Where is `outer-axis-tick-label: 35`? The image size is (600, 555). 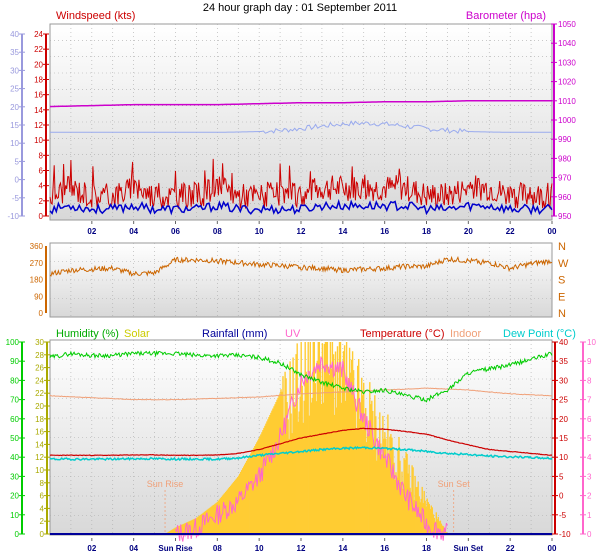
outer-axis-tick-label: 35 is located at coordinates (14, 52).